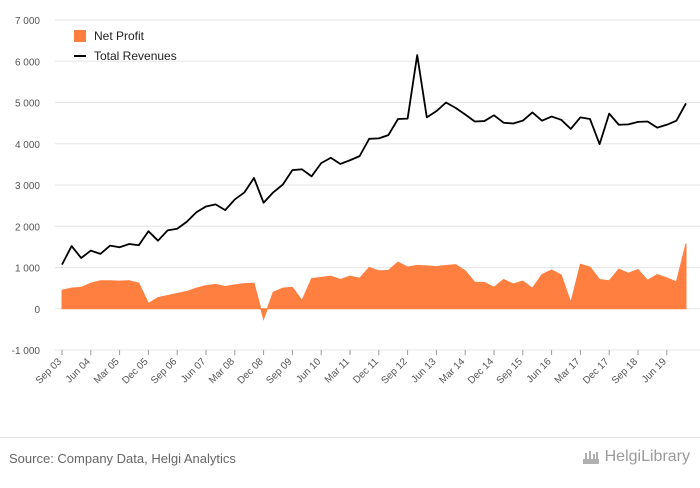 The width and height of the screenshot is (700, 488). I want to click on y-tick-label: 4 000, so click(27, 145).